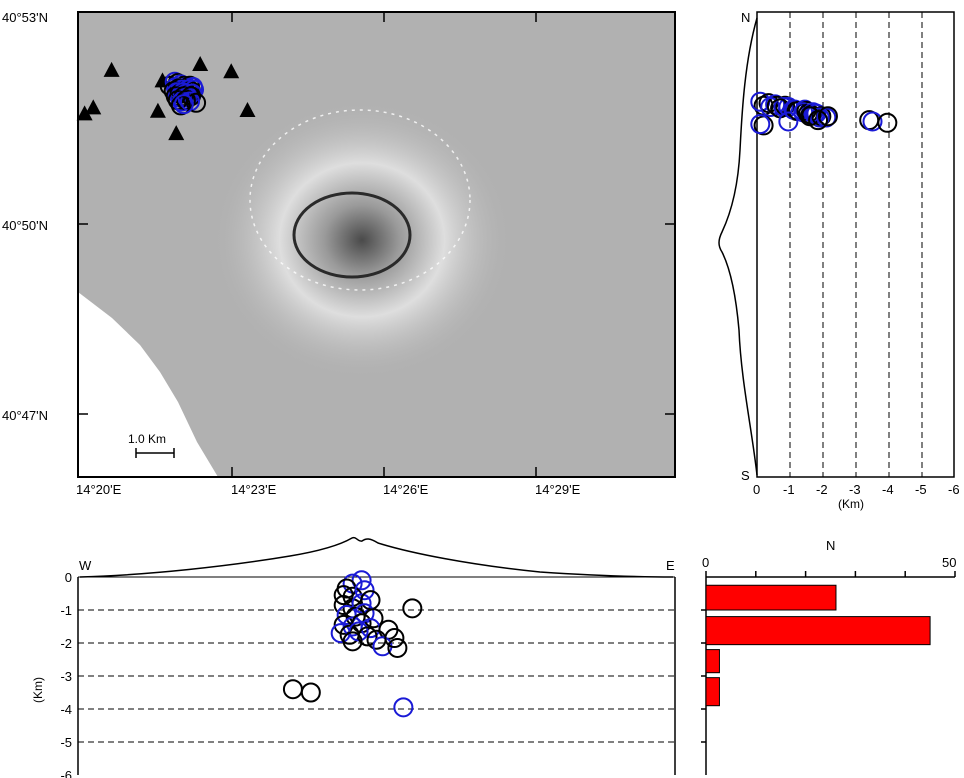 The image size is (964, 778). What do you see at coordinates (921, 489) in the screenshot?
I see `ns-tick-label: -5` at bounding box center [921, 489].